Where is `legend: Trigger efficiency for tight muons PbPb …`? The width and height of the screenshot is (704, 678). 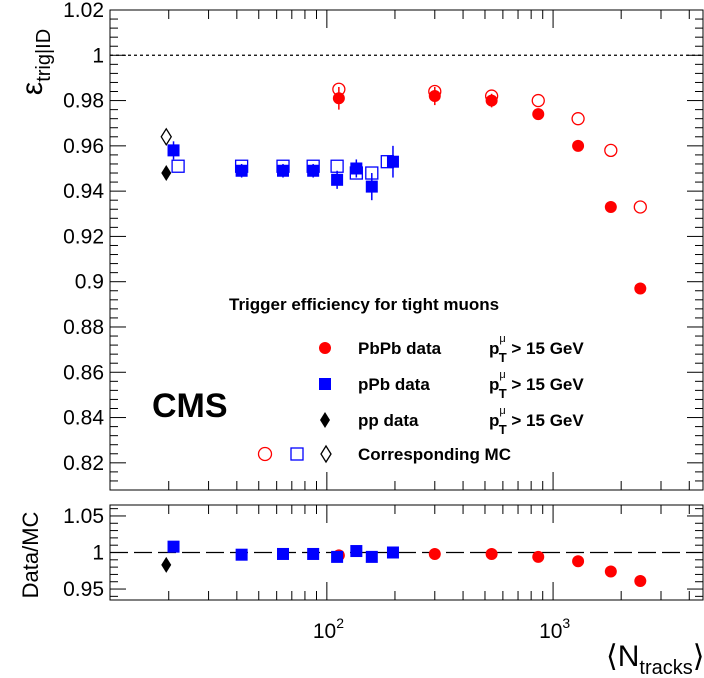 legend: Trigger efficiency for tight muons PbPb … is located at coordinates (406, 379).